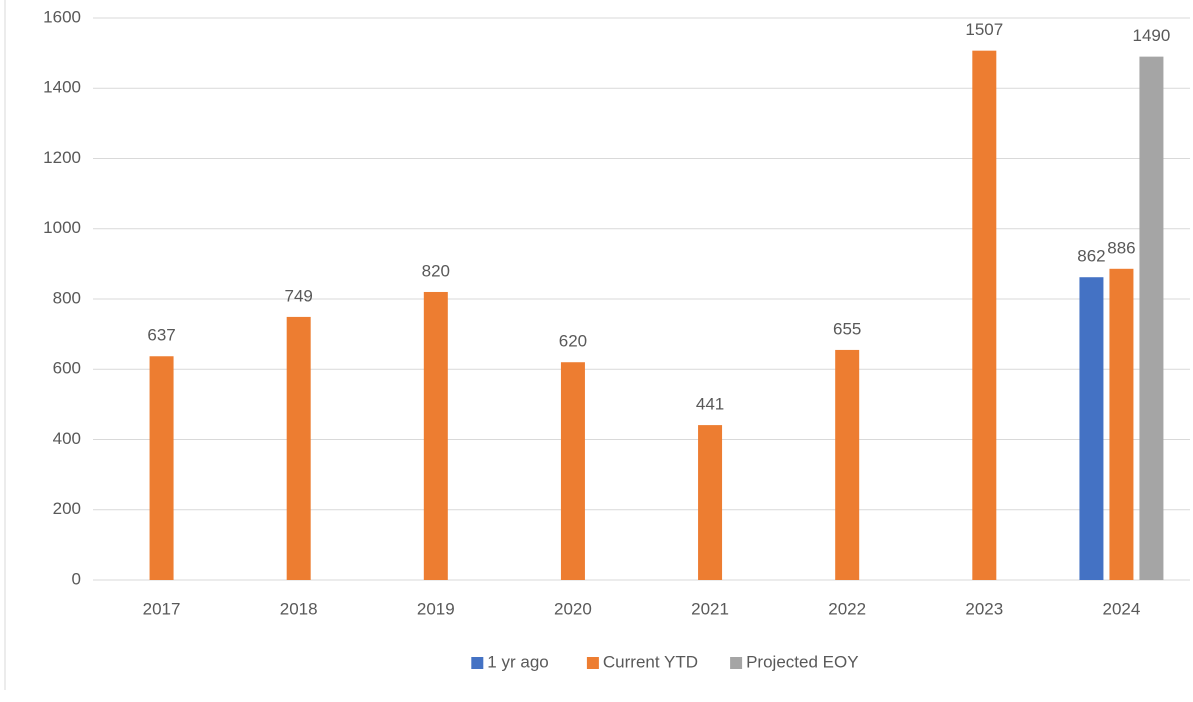 The height and width of the screenshot is (702, 1193). What do you see at coordinates (436, 270) in the screenshot?
I see `data-label: 820` at bounding box center [436, 270].